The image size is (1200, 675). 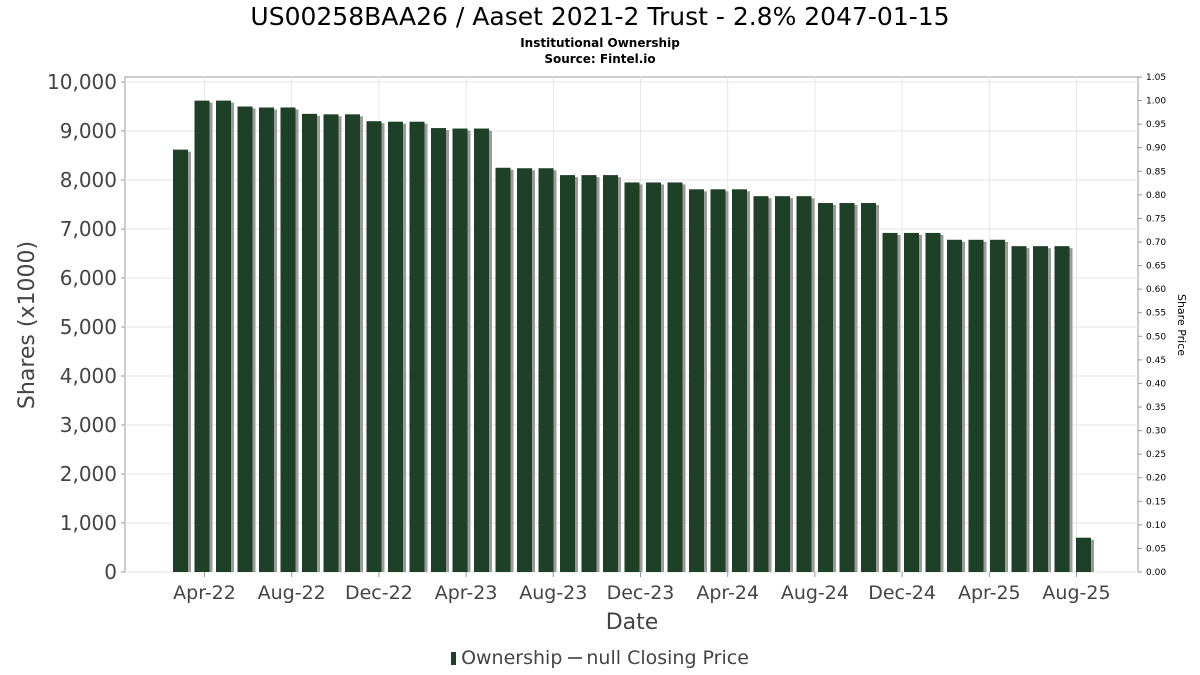 I want to click on y2-tick-label: 1.05, so click(x=1156, y=78).